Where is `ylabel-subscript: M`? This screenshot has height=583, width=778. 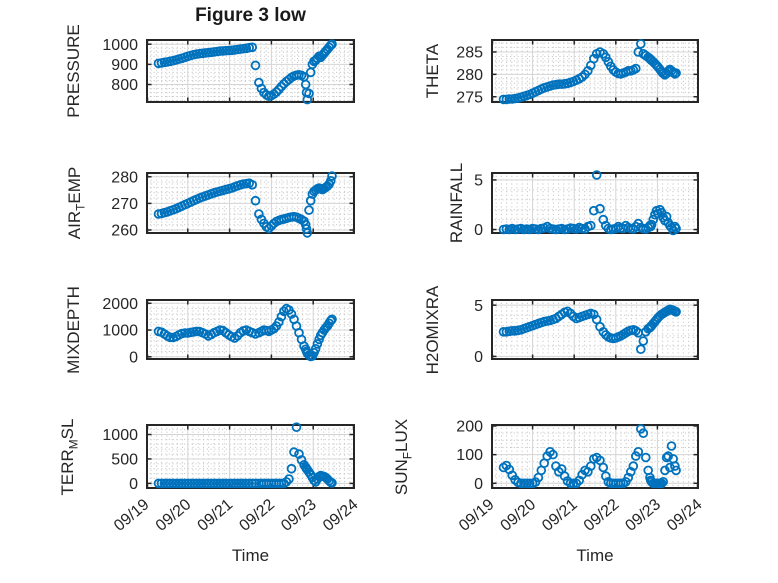 ylabel-subscript: M is located at coordinates (73, 443).